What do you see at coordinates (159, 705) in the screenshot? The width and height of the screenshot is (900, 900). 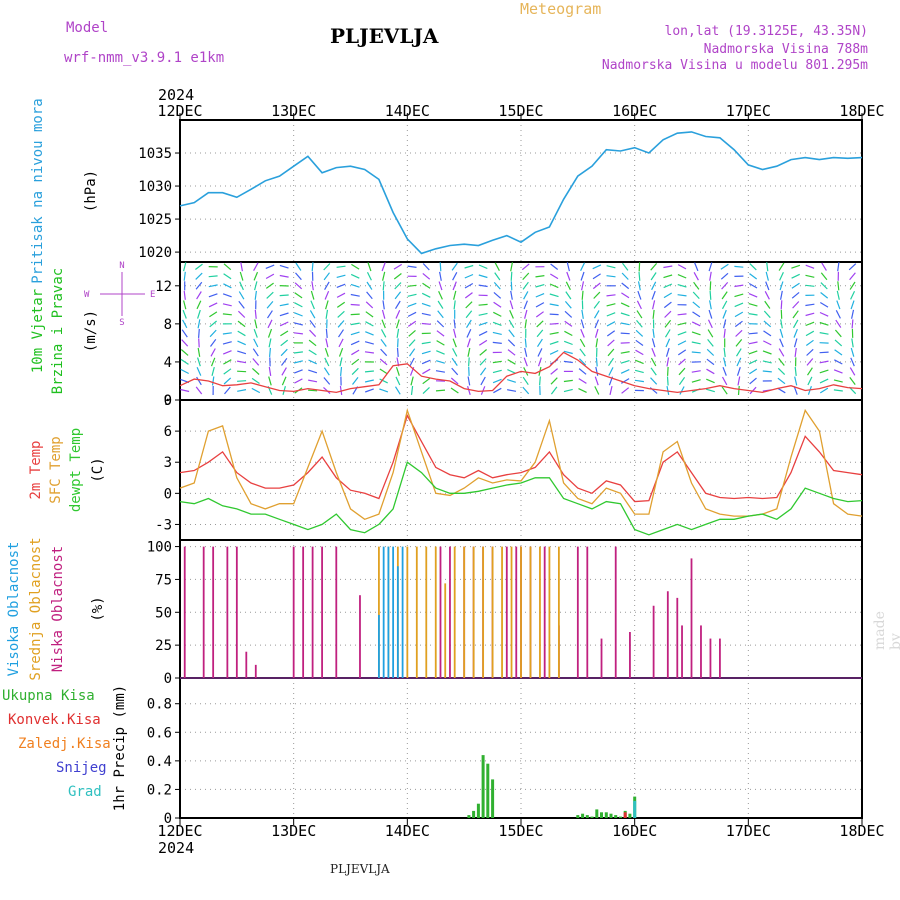 I see `y-tick-label: 0.8` at bounding box center [159, 705].